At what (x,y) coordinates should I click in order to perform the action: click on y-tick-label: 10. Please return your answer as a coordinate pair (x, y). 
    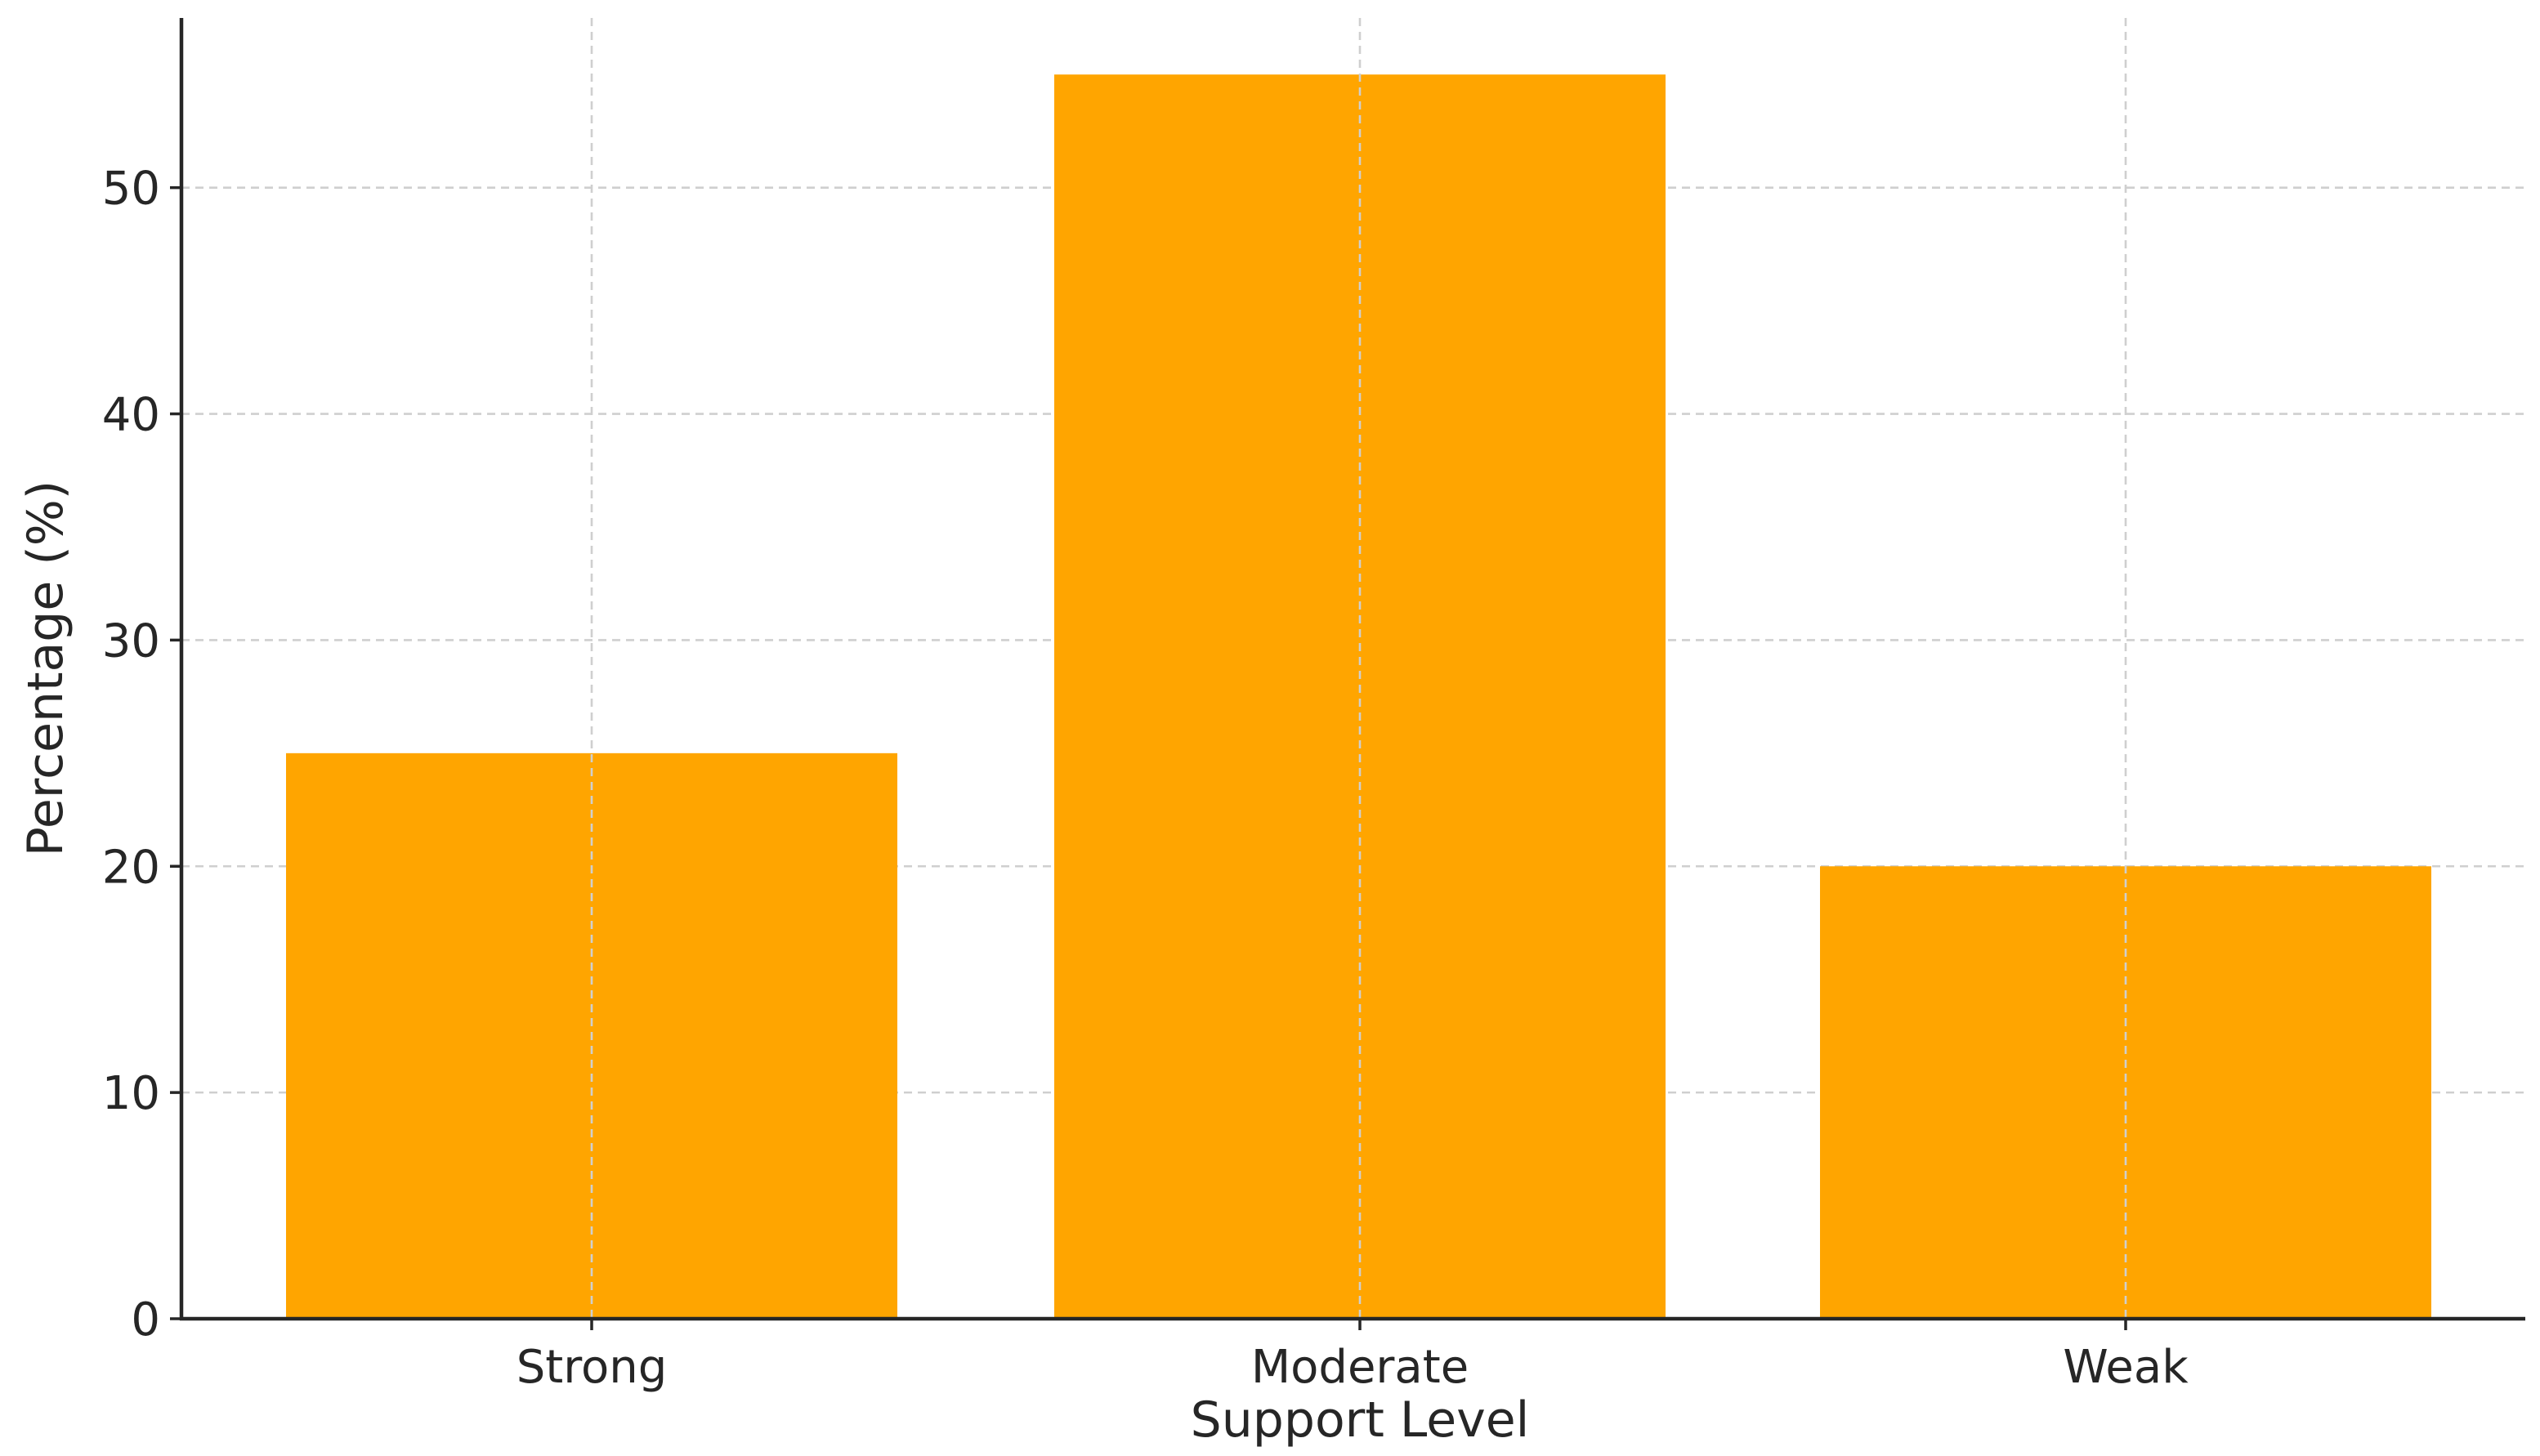
    Looking at the image, I should click on (131, 1093).